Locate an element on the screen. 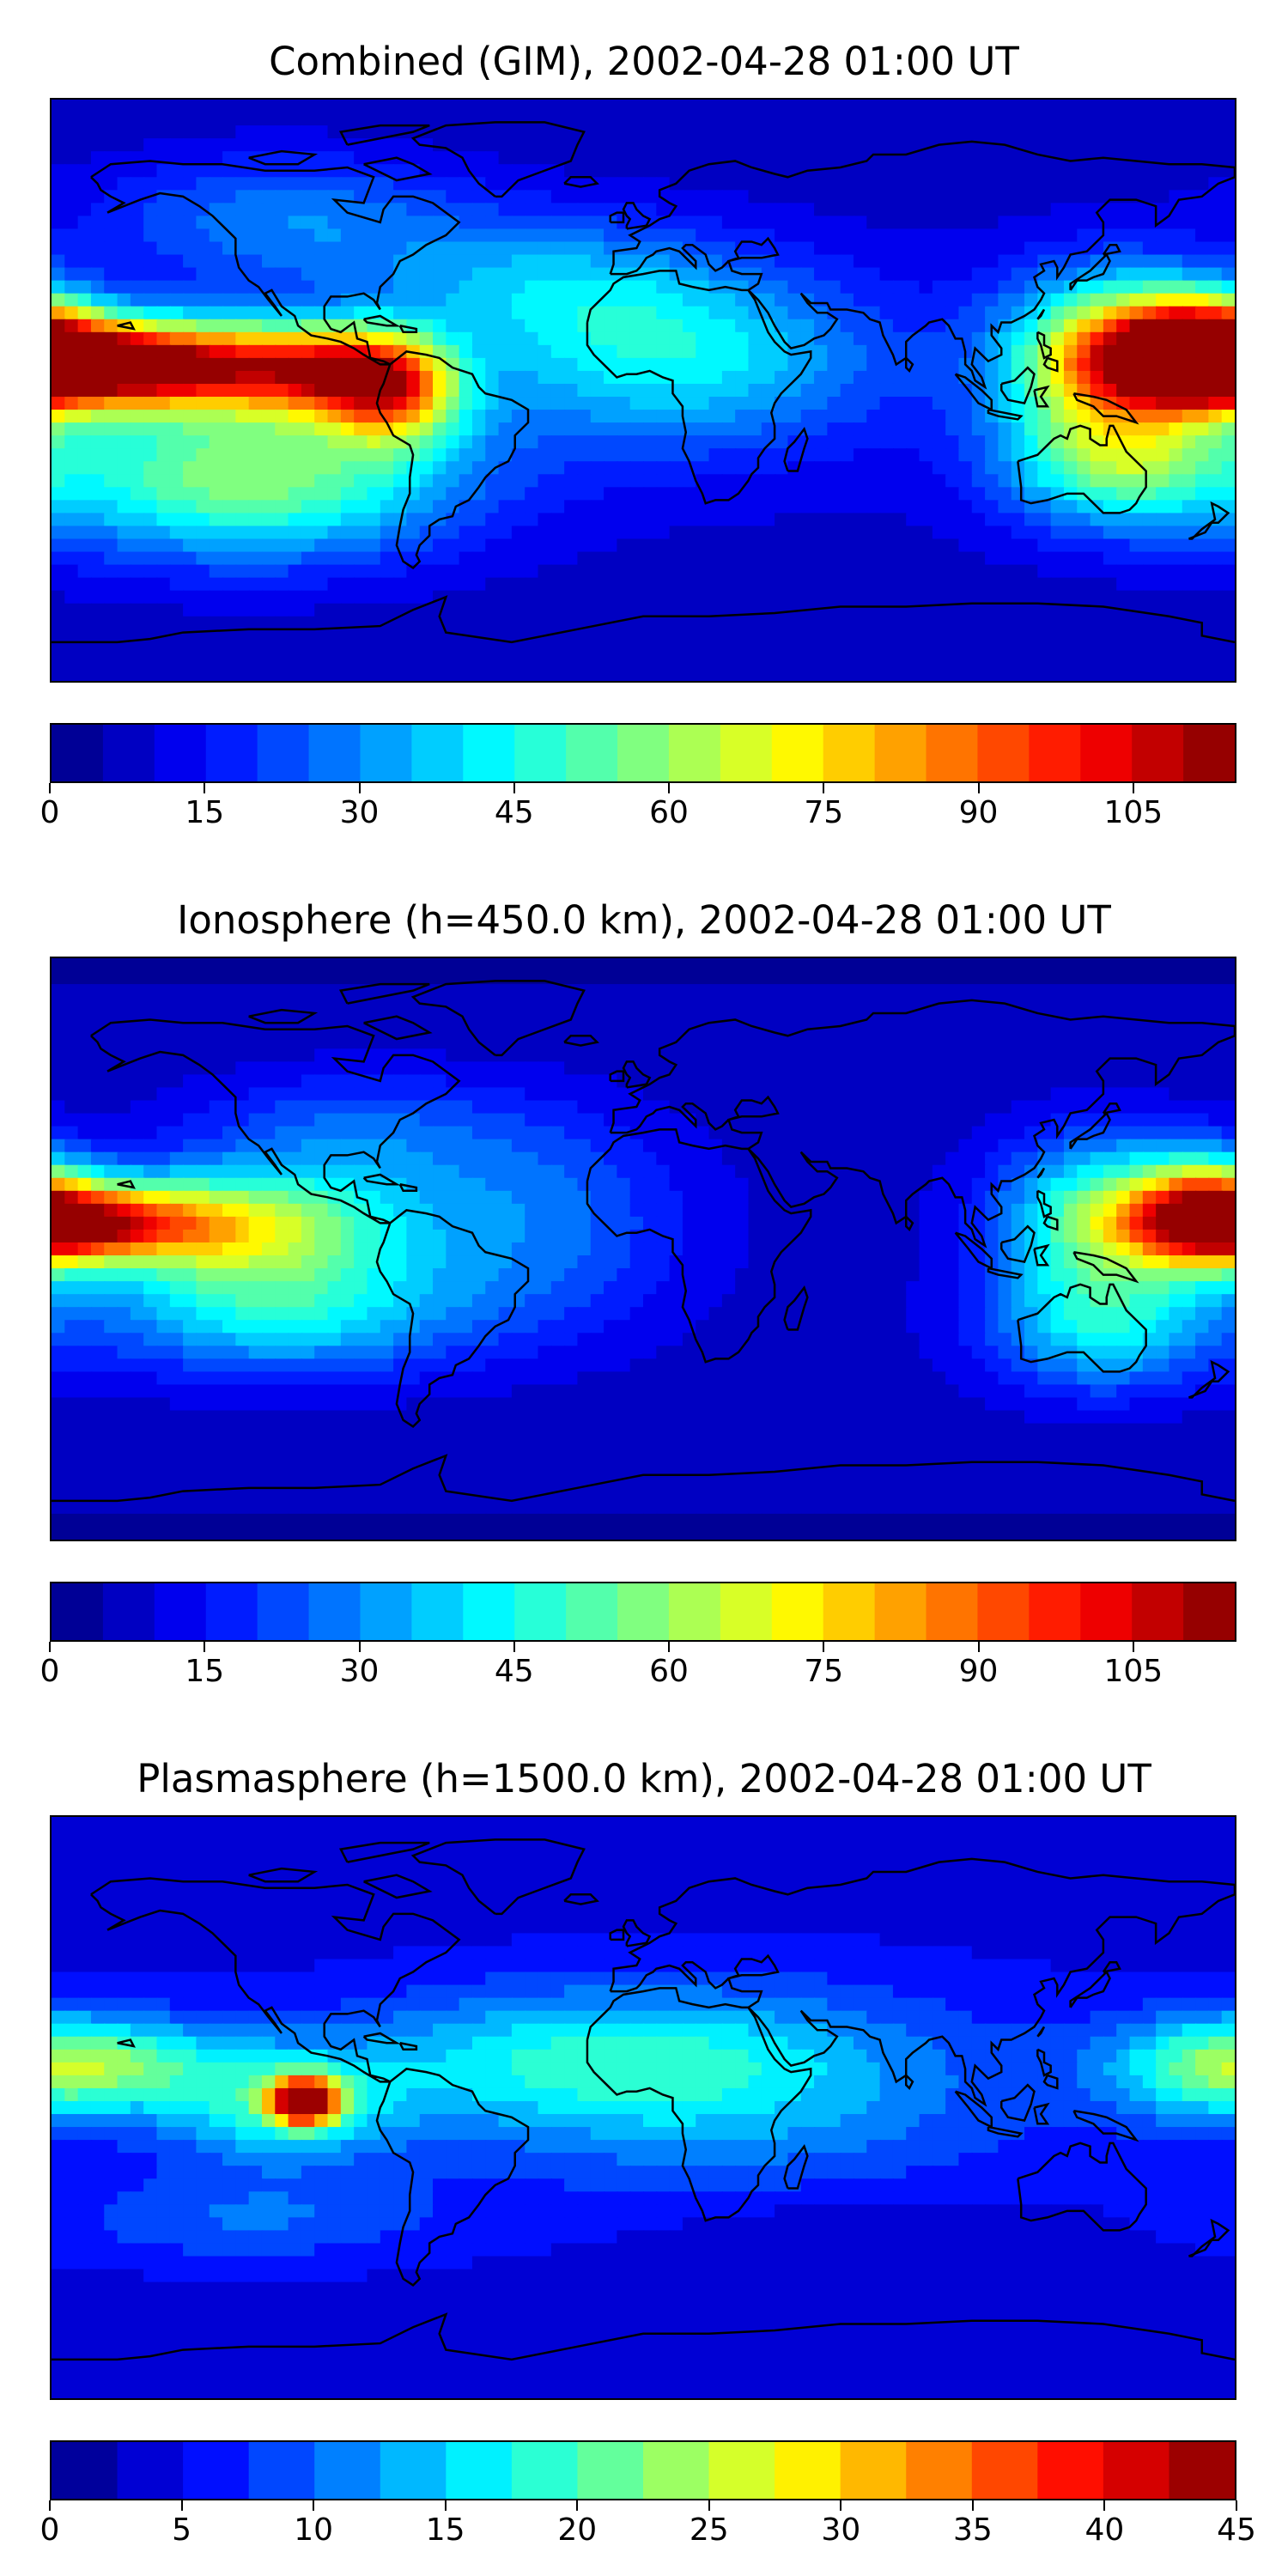 The image size is (1288, 2576). colorbar-combined is located at coordinates (643, 753).